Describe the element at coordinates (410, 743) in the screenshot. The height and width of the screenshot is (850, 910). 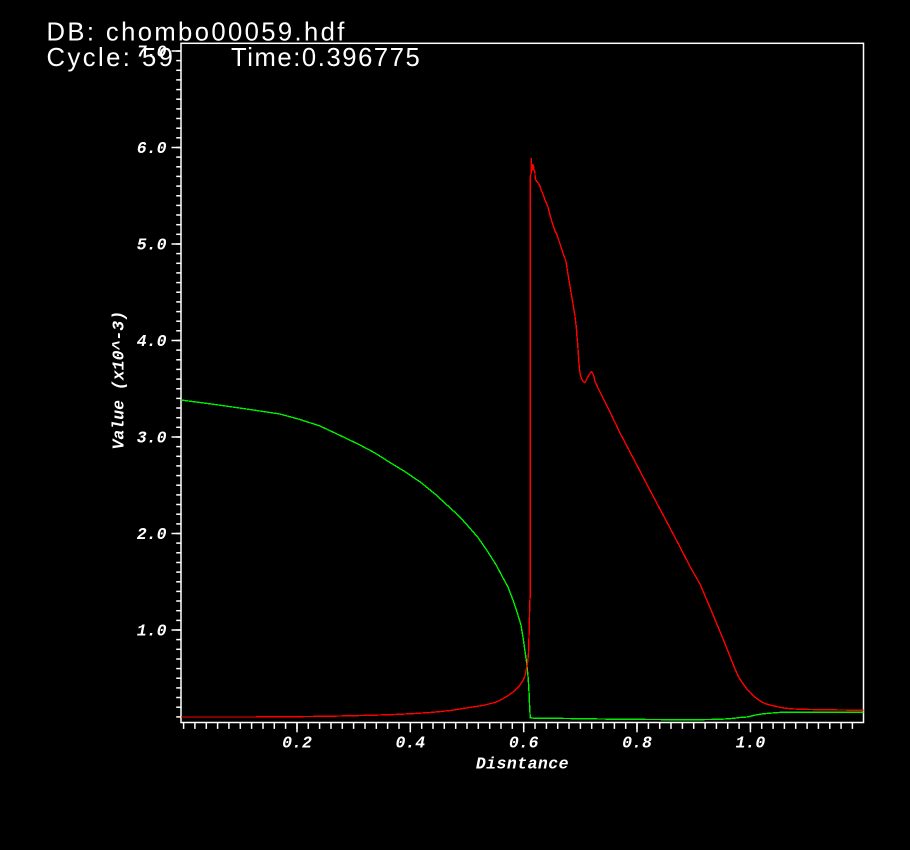
I see `svg-text: 0.4` at that location.